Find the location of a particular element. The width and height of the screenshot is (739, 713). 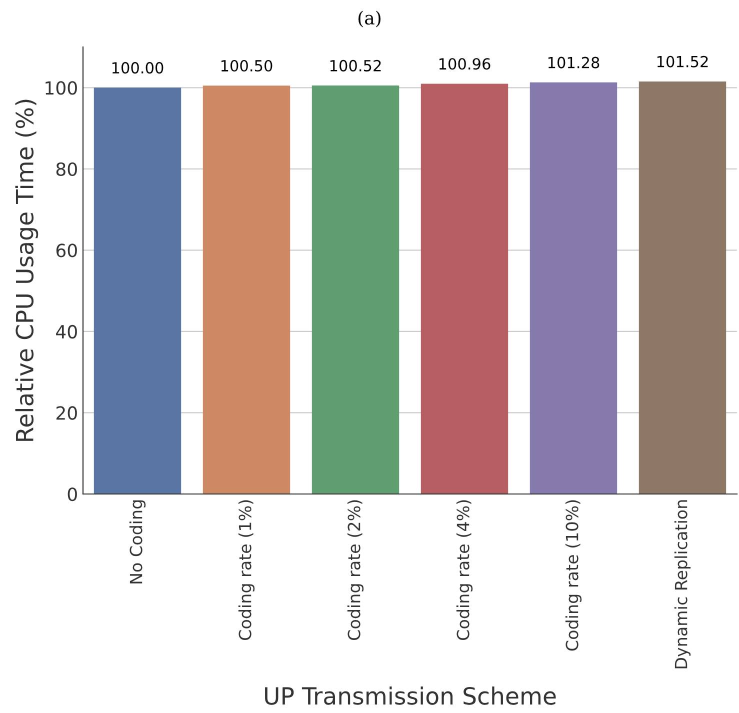

x-tick-label: Coding rate (10%) is located at coordinates (573, 575).